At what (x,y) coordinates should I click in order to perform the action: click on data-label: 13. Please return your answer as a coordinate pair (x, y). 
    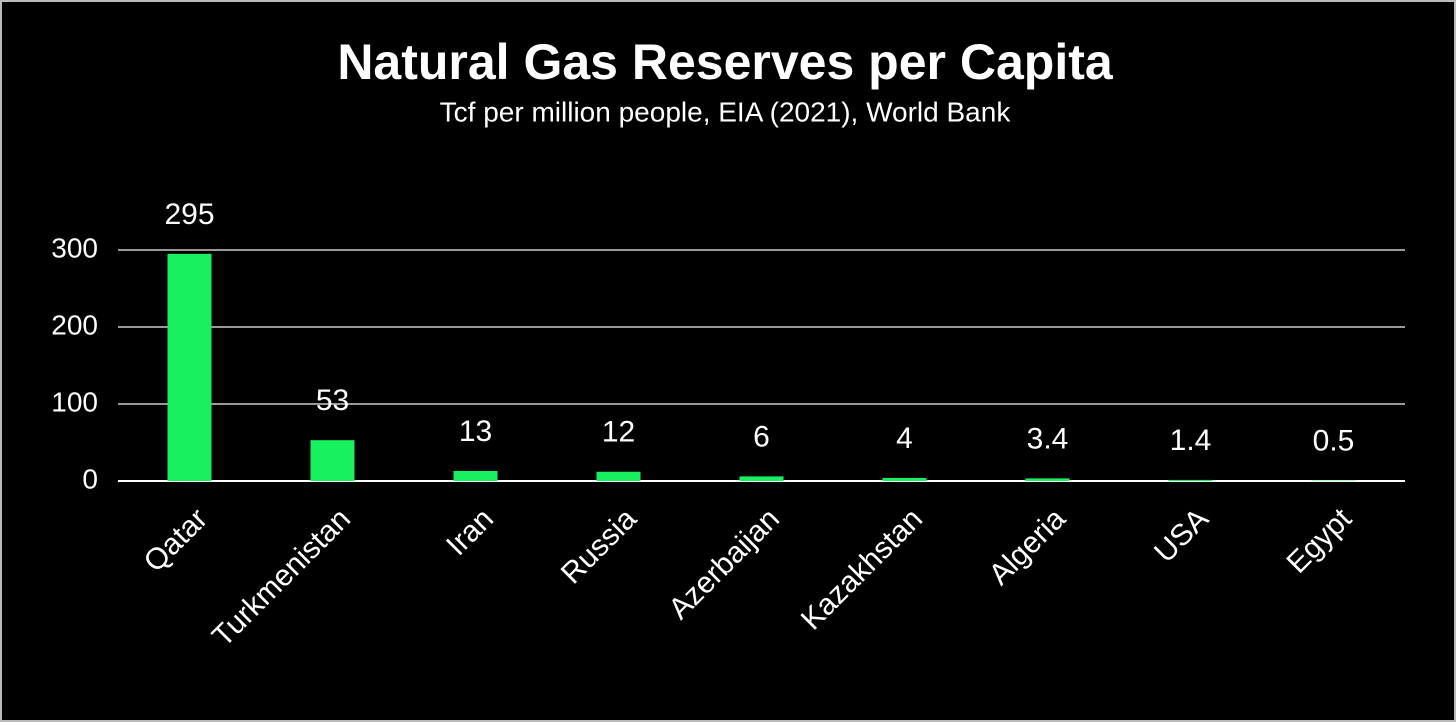
    Looking at the image, I should click on (475, 431).